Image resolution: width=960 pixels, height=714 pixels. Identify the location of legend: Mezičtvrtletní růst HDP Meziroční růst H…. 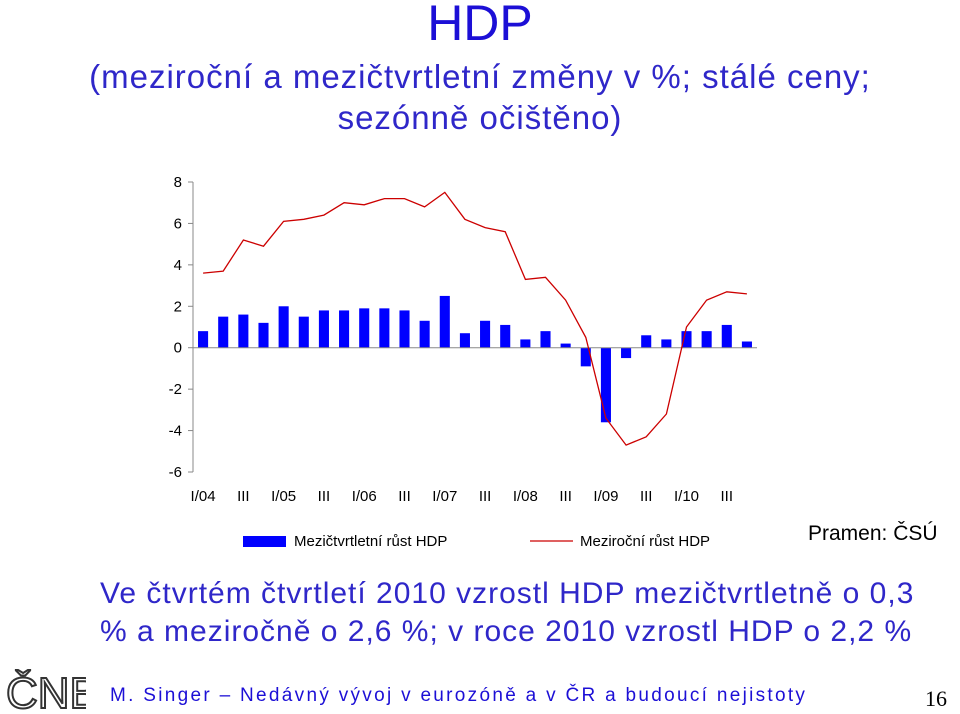
(476, 541).